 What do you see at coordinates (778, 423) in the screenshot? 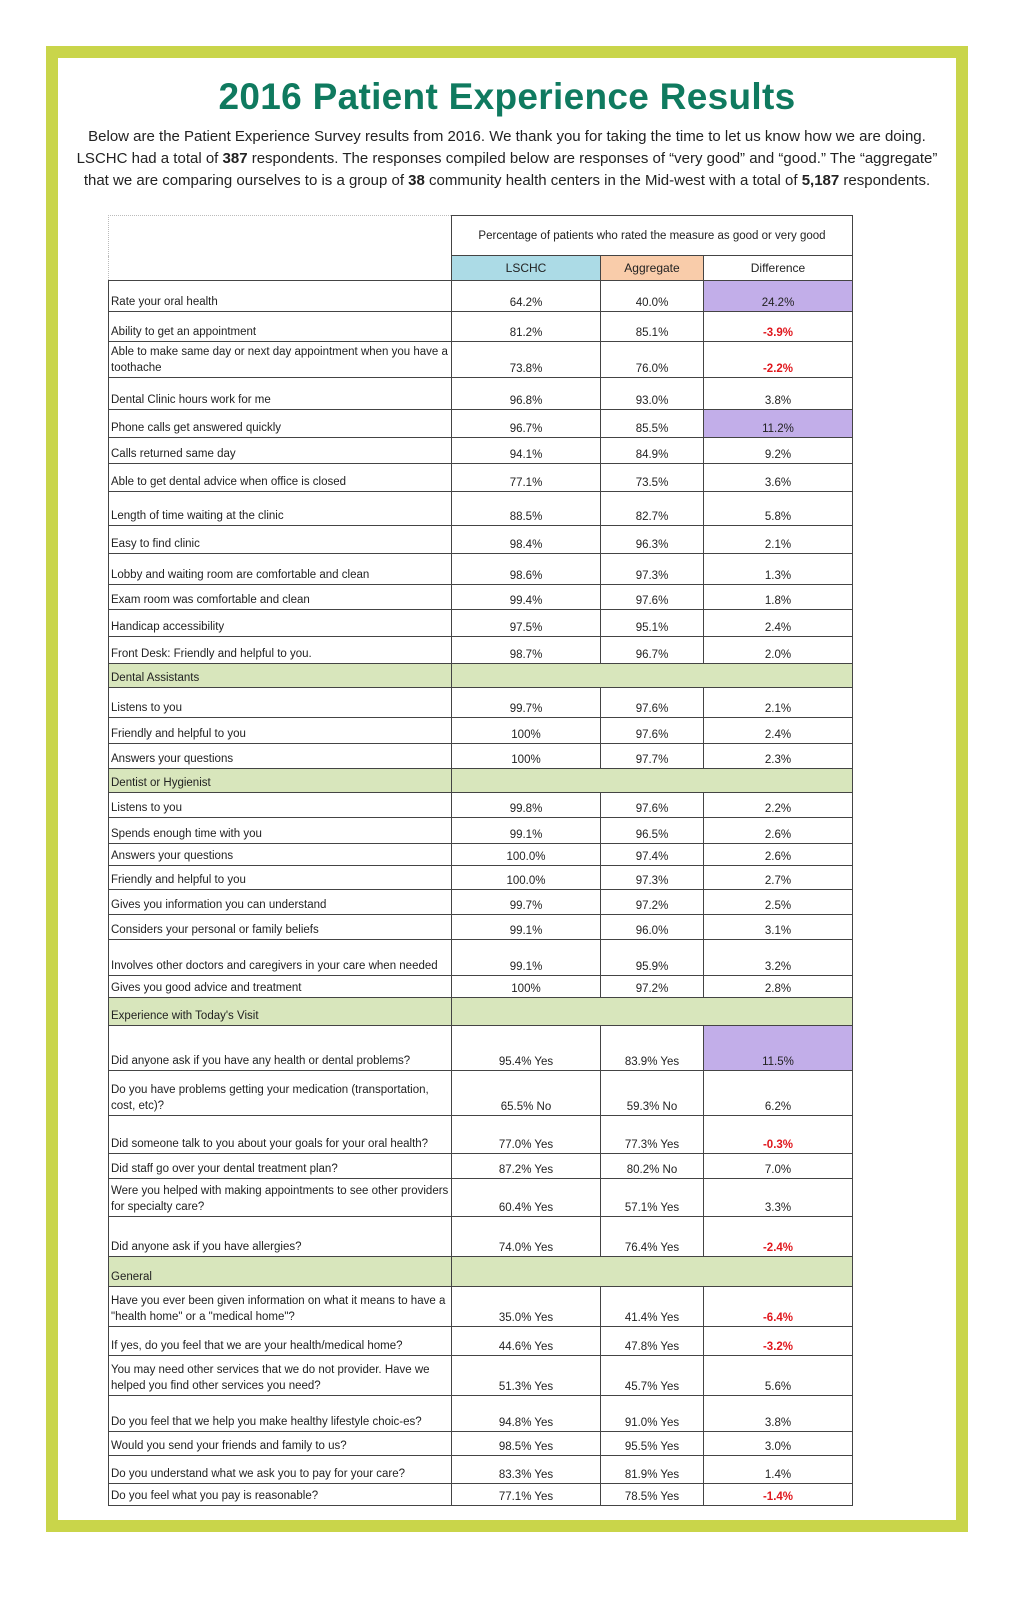
I see `difference-cell: 11.2%` at bounding box center [778, 423].